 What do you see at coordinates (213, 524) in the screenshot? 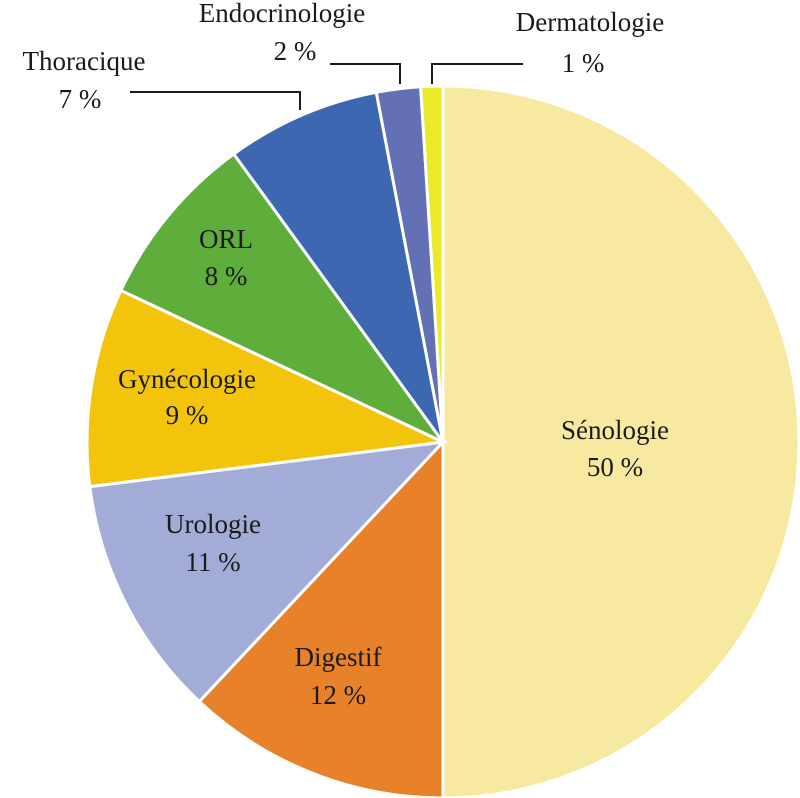
I see `slice-label: Urologie` at bounding box center [213, 524].